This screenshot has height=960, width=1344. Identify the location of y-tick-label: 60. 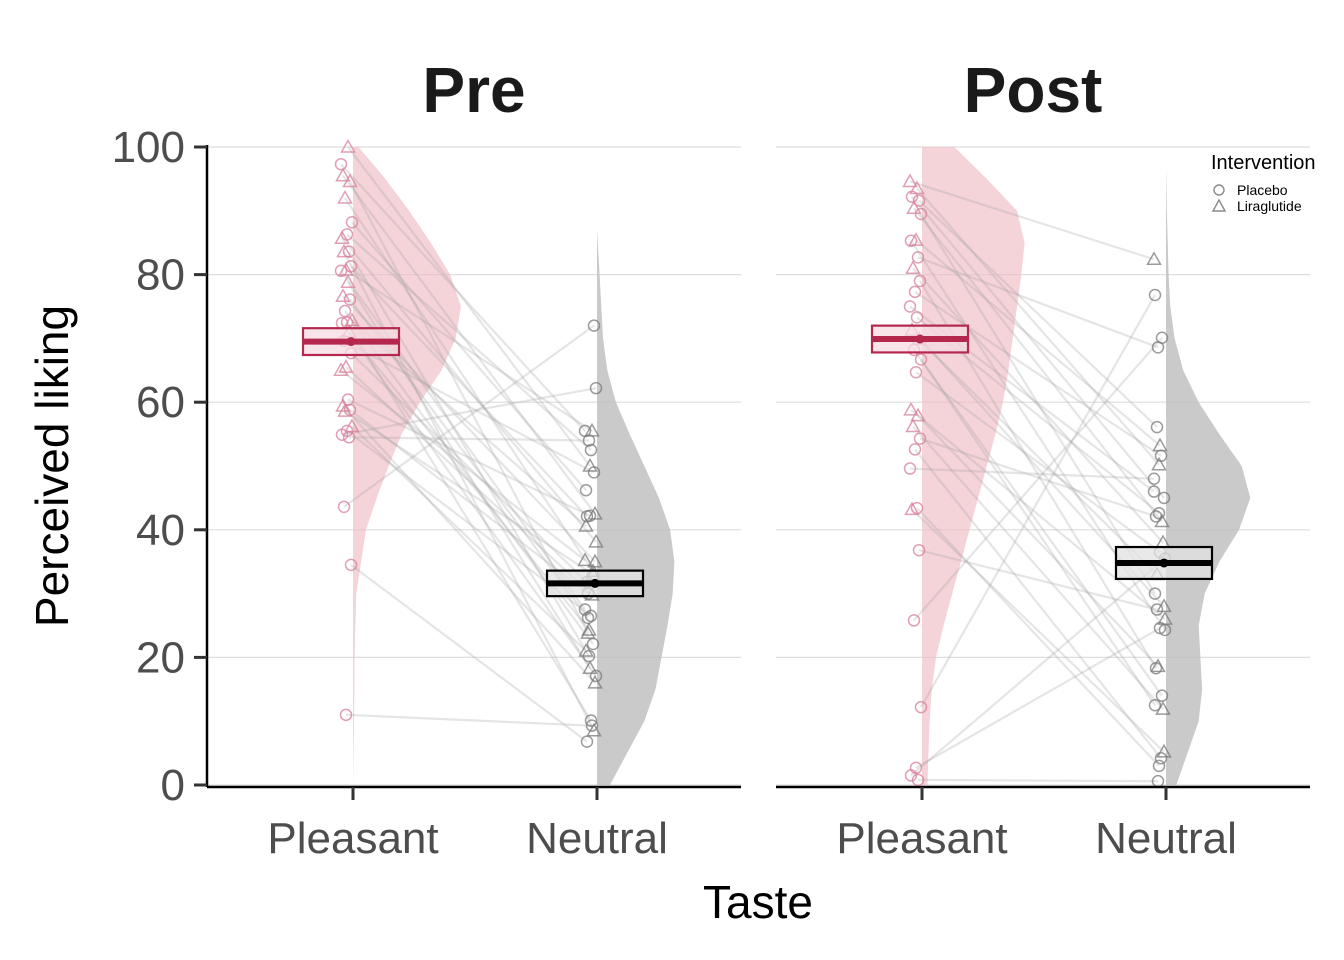
(160, 402).